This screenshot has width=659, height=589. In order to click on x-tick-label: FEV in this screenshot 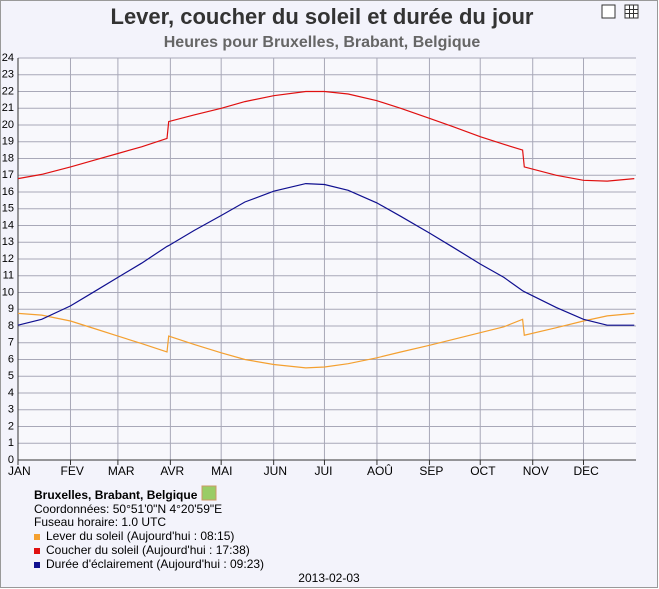, I will do `click(71, 471)`.